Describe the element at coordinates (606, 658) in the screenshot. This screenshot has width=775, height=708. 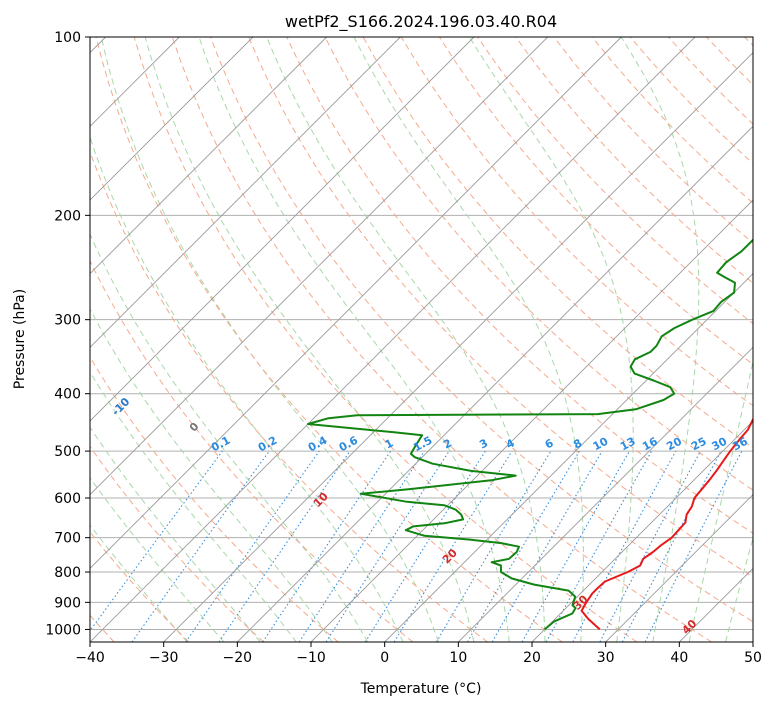
I see `x-tick-label: 30` at that location.